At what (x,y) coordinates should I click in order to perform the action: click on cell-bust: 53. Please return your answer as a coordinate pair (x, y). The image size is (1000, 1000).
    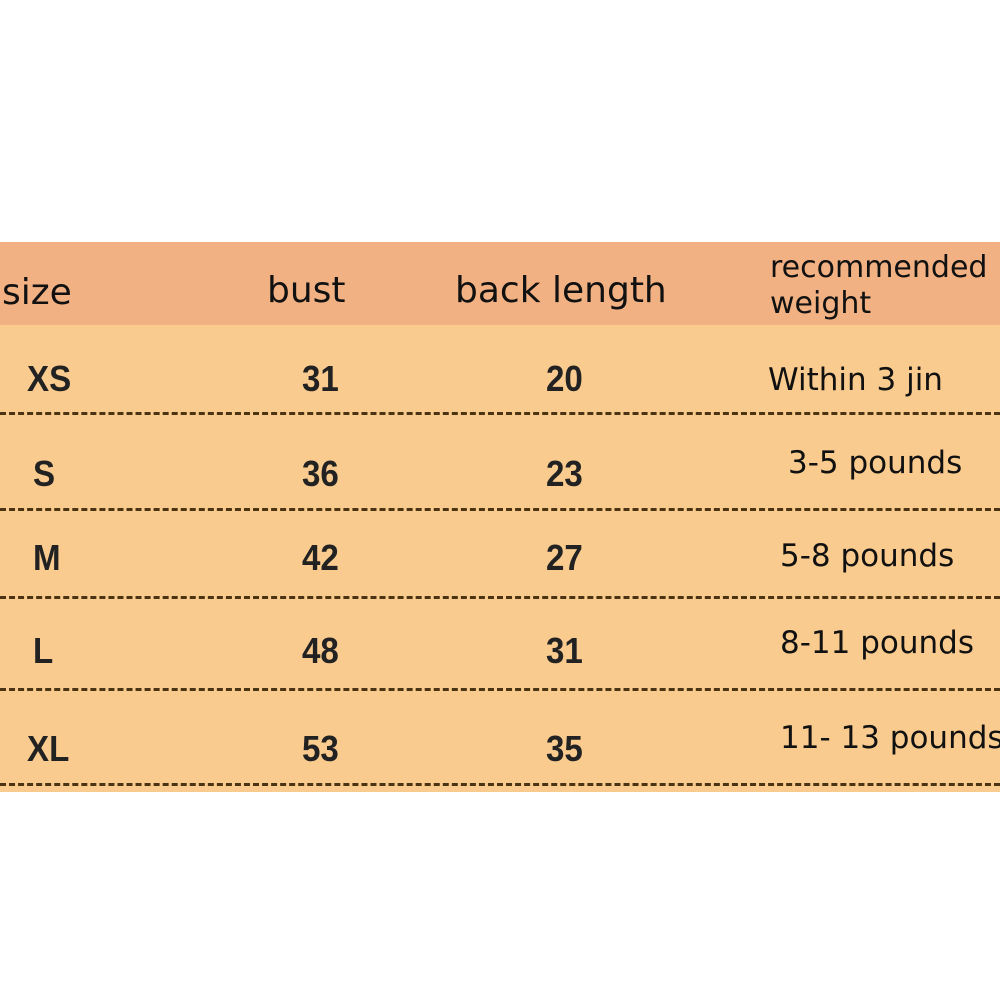
    Looking at the image, I should click on (320, 748).